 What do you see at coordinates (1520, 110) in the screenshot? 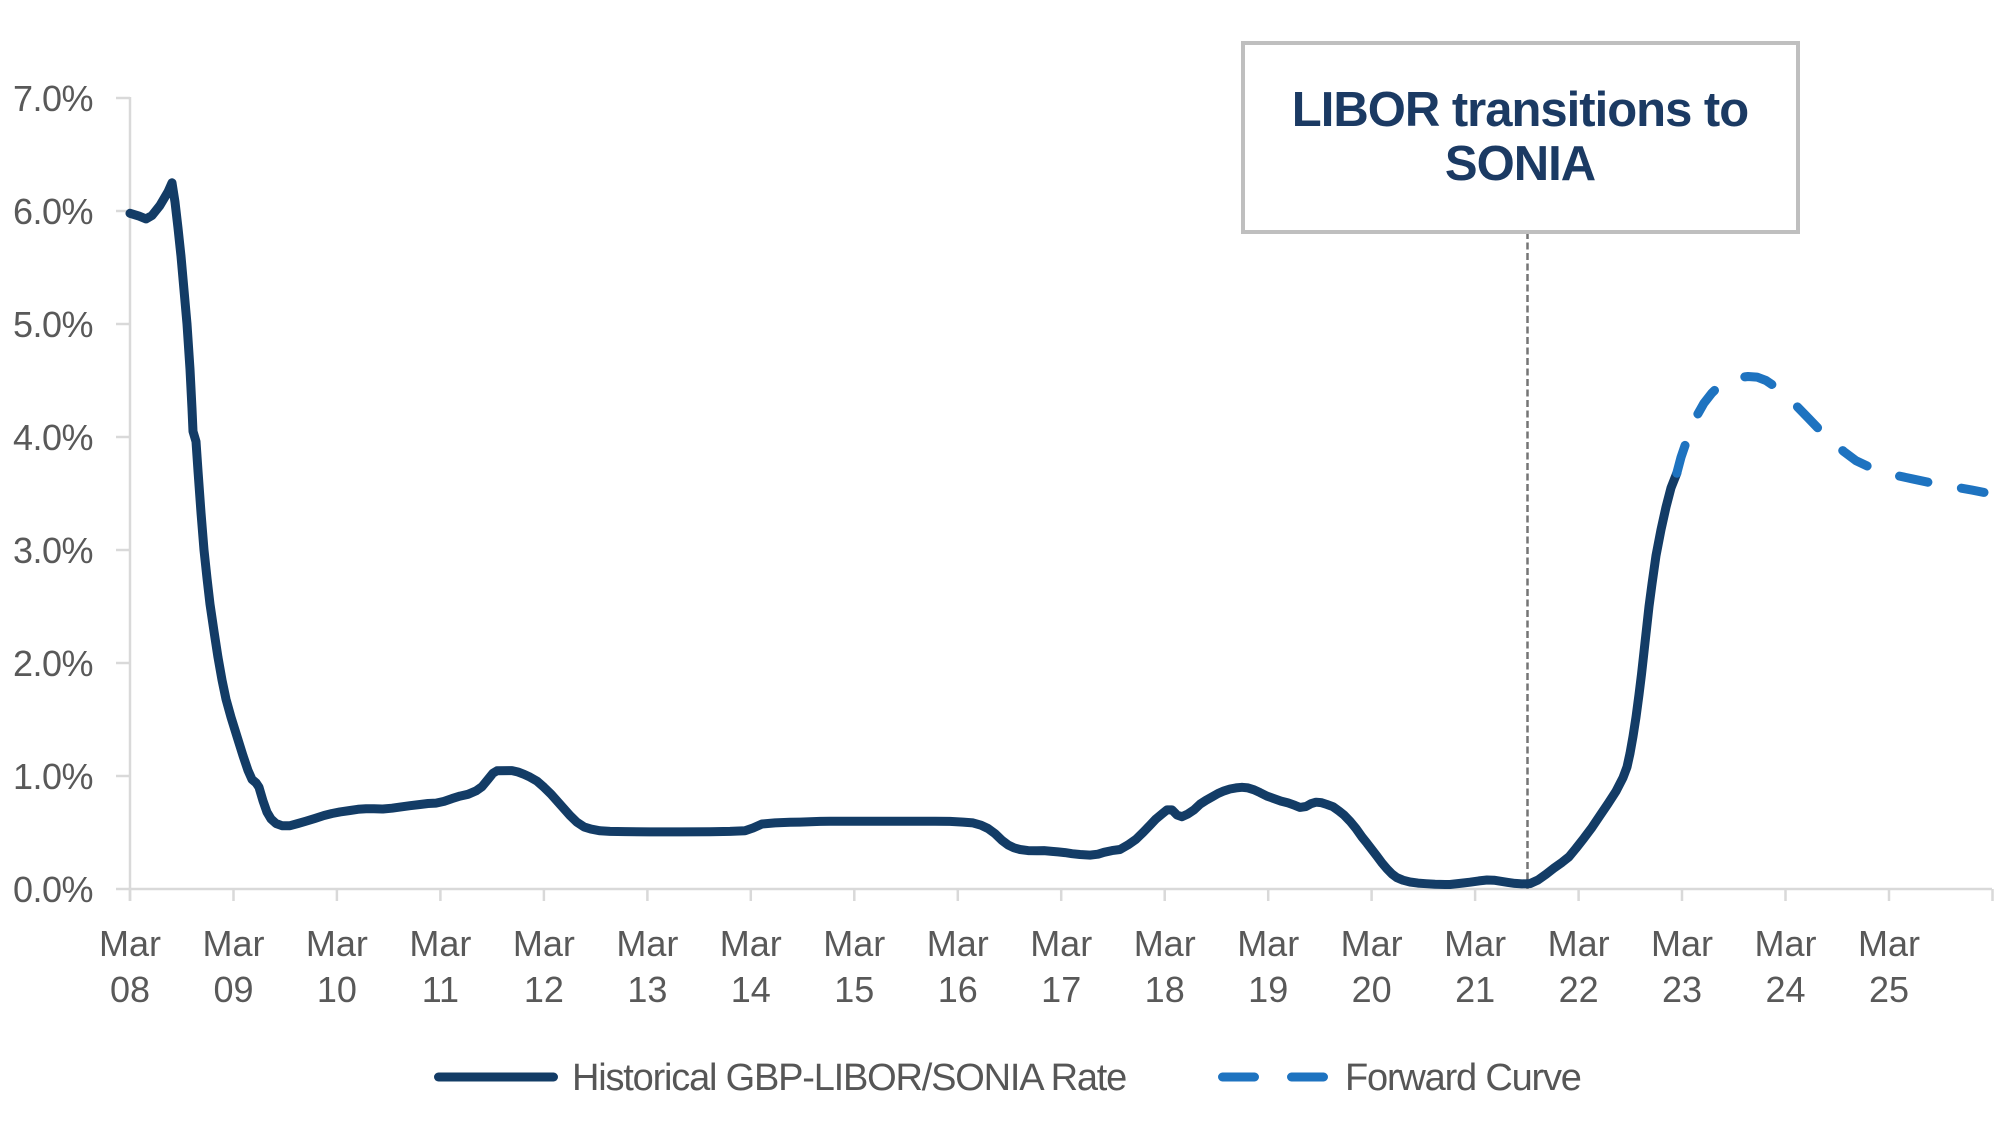
I see `svg-text: LIBOR transitions to` at bounding box center [1520, 110].